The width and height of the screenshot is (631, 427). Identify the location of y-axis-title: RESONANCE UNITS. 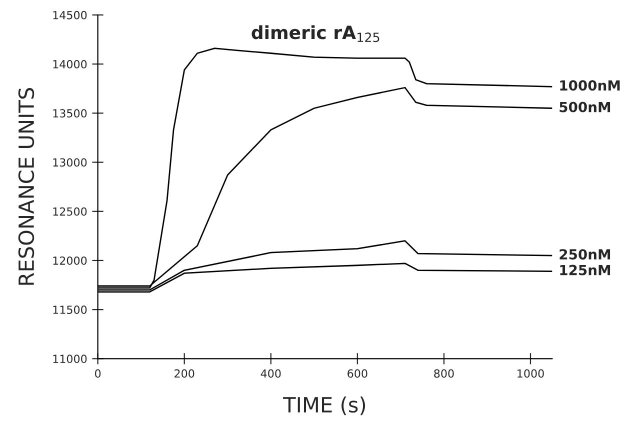
(26, 186).